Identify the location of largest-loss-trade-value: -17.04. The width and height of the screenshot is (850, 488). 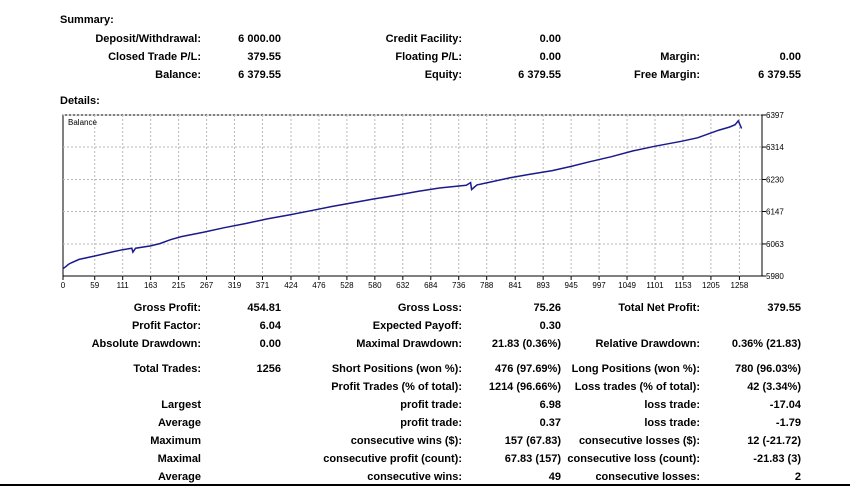
(785, 405).